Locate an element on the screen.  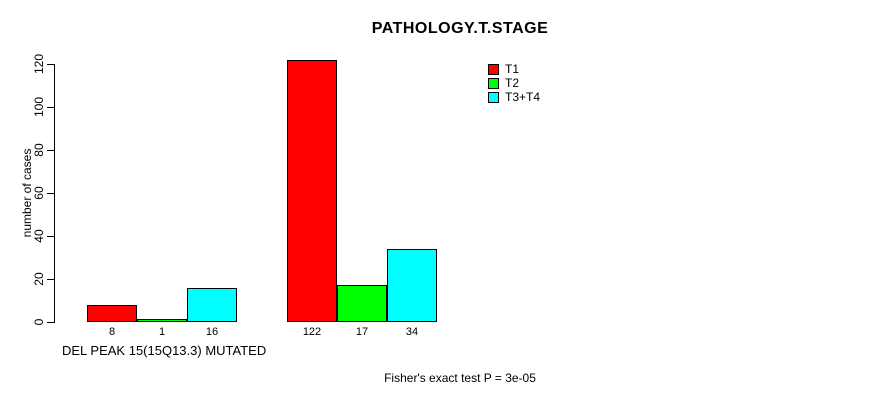
bar-t3-t4-group1 is located at coordinates (212, 305).